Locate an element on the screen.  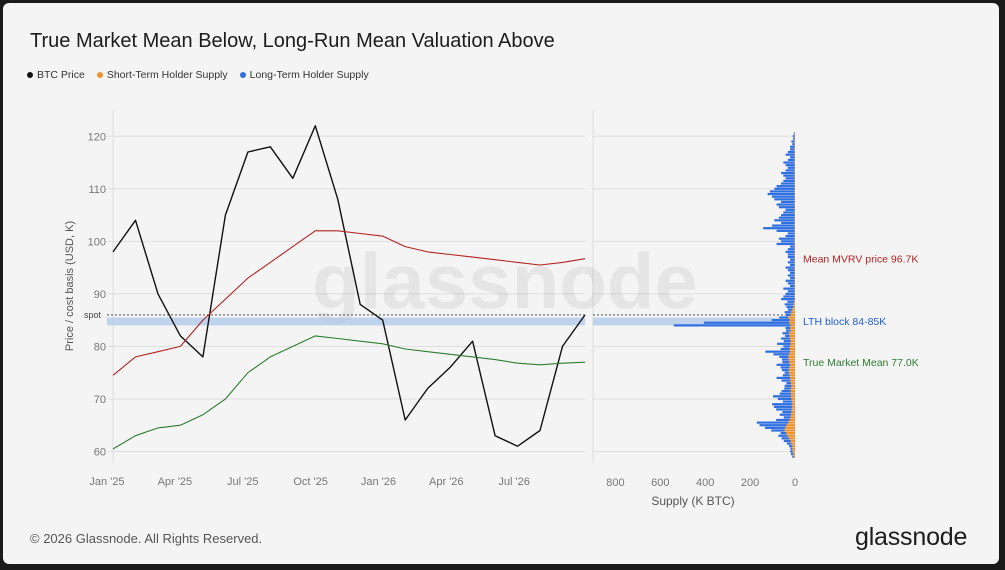
legend-item-btc: BTC Price is located at coordinates (56, 75).